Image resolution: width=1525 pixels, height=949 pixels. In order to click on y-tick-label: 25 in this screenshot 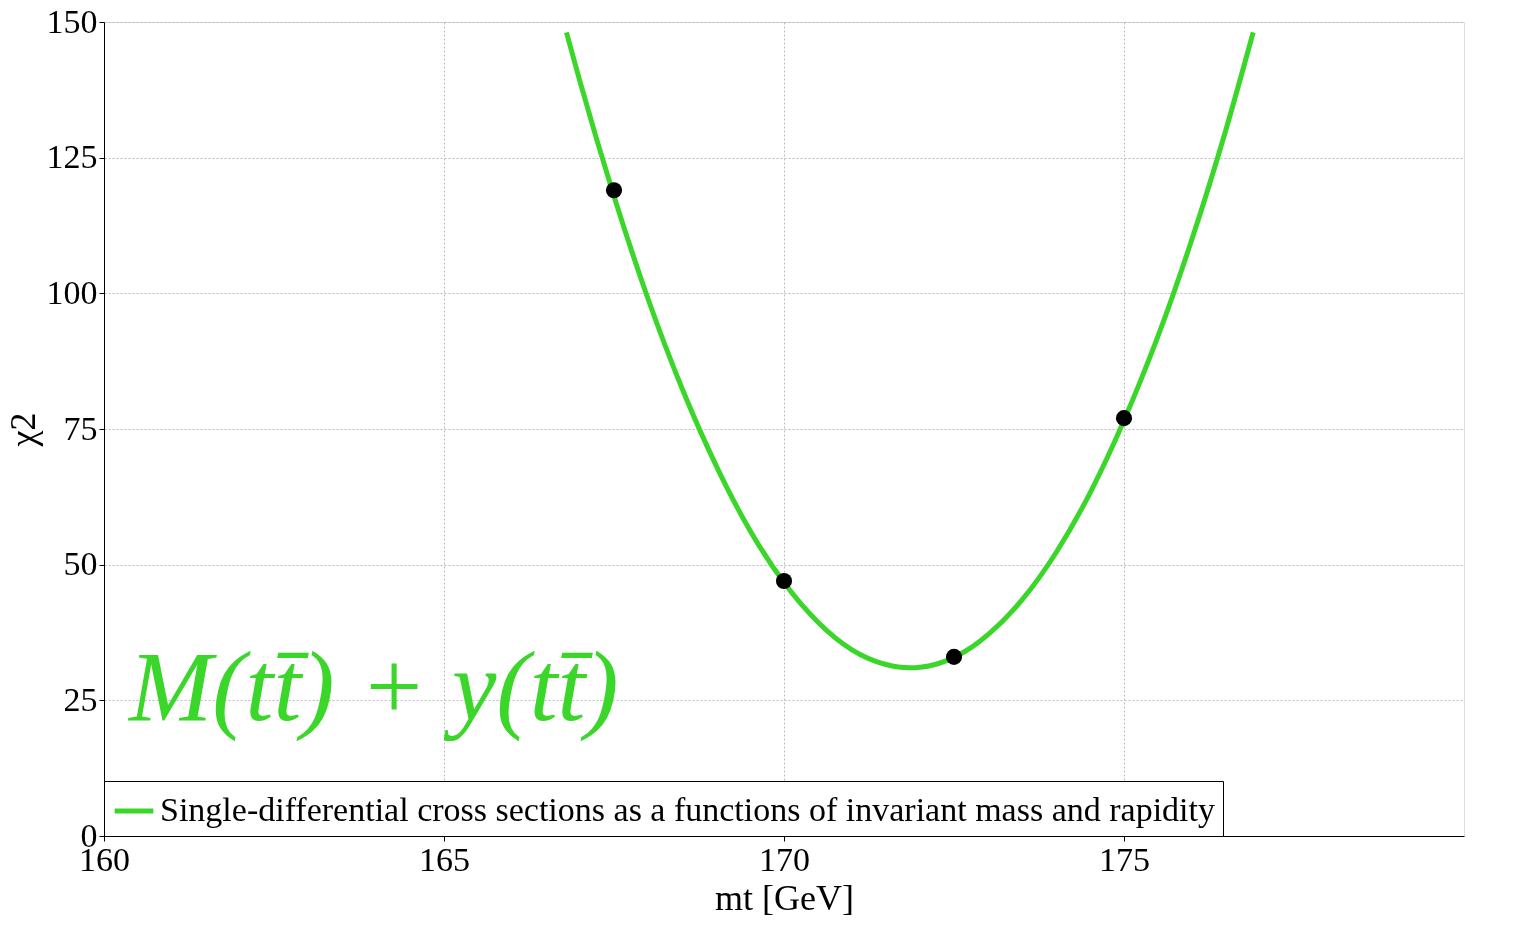, I will do `click(80, 699)`.